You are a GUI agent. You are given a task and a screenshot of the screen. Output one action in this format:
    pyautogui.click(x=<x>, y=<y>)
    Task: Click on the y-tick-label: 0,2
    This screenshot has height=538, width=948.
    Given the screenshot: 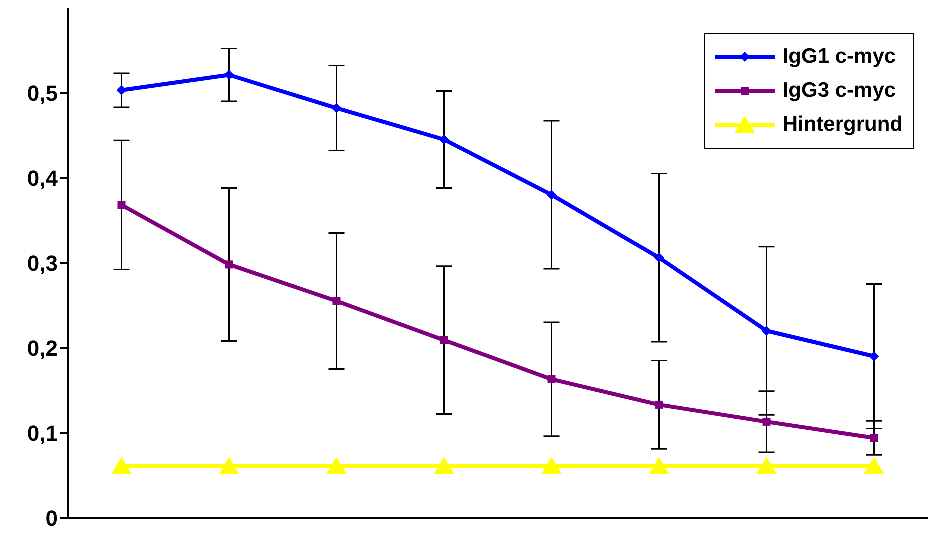 What is the action you would take?
    pyautogui.click(x=42, y=348)
    